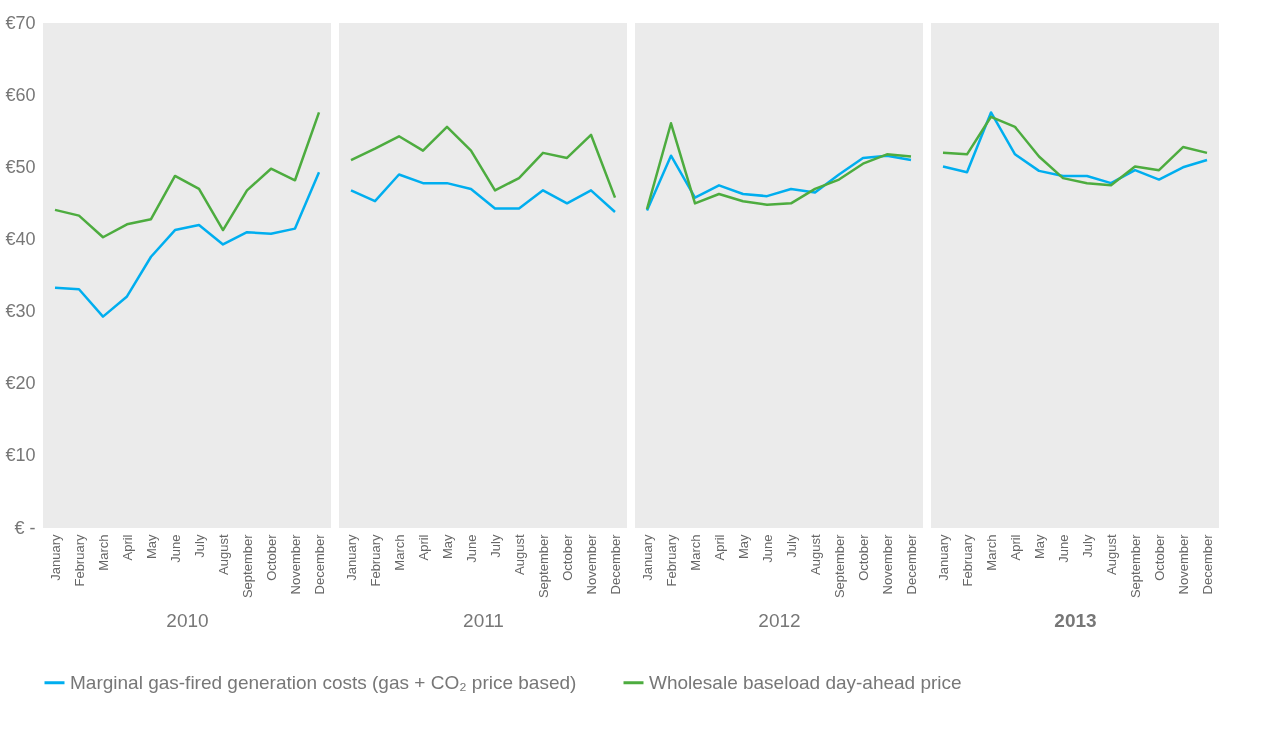 The image size is (1274, 740). What do you see at coordinates (20, 383) in the screenshot?
I see `y-tick-label: €20` at bounding box center [20, 383].